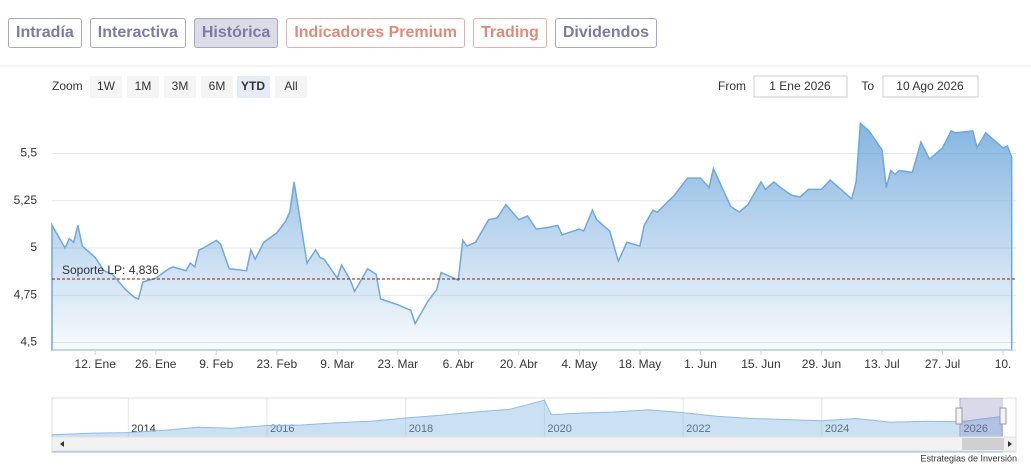  Describe the element at coordinates (458, 364) in the screenshot. I see `x-tick-label: 6. Abr` at that location.